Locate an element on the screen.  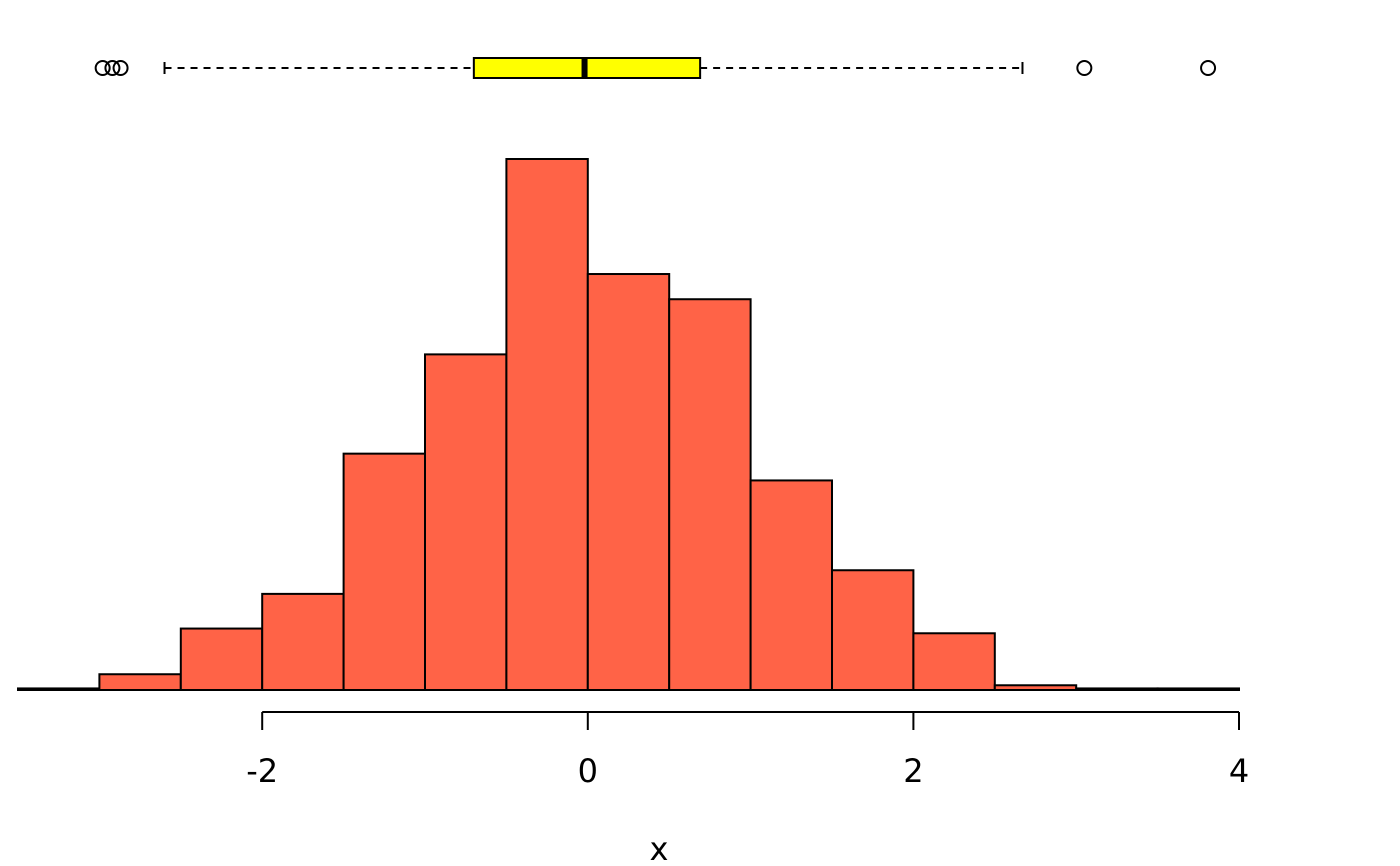
x-tick-label: 4 is located at coordinates (1239, 771).